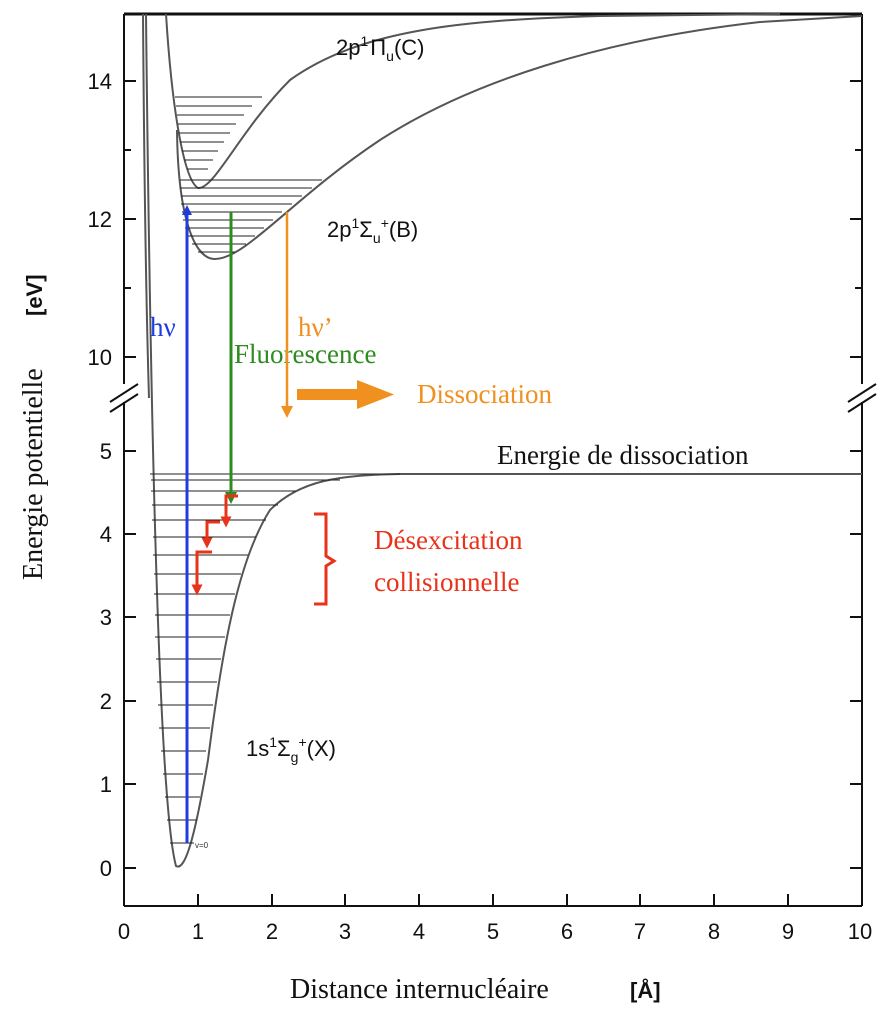  I want to click on dissociation-energy-label: Energie de dissociation, so click(623, 455).